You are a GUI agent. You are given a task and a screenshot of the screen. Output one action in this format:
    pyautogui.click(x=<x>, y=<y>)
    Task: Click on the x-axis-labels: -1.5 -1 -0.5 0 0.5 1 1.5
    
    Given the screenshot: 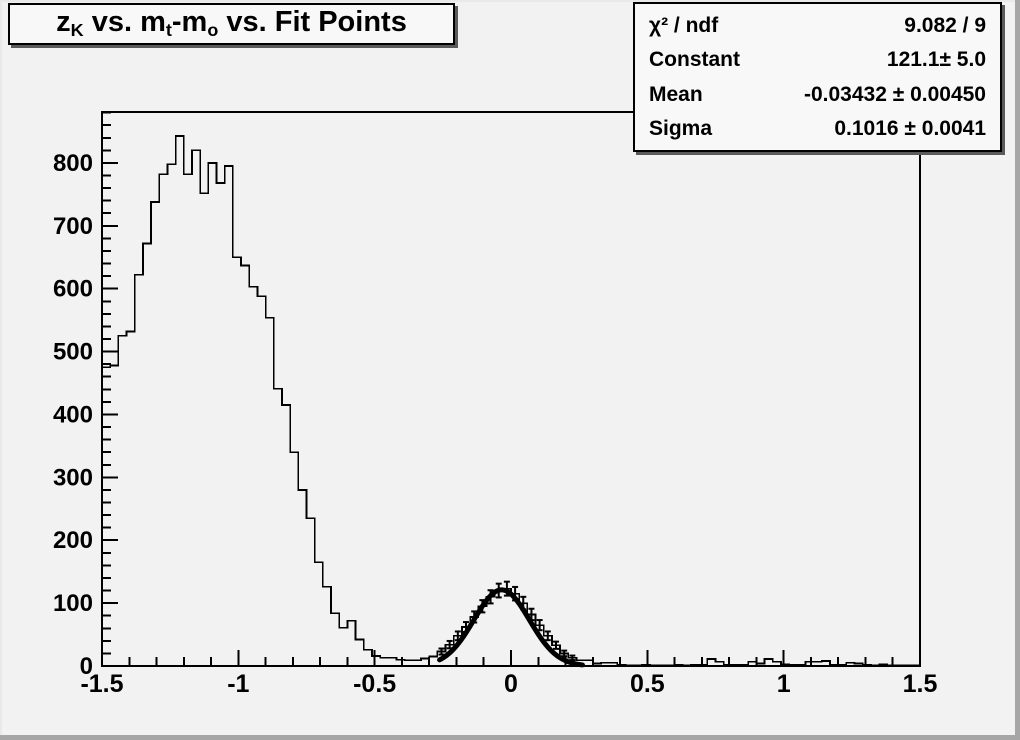 What is the action you would take?
    pyautogui.click(x=508, y=684)
    